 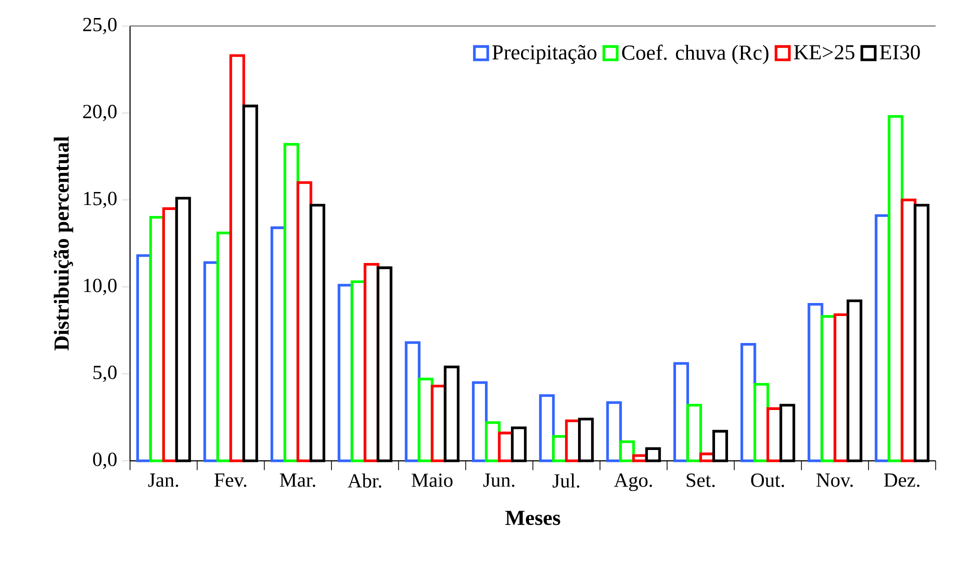 What do you see at coordinates (298, 480) in the screenshot?
I see `x-tick-label: Mar.` at bounding box center [298, 480].